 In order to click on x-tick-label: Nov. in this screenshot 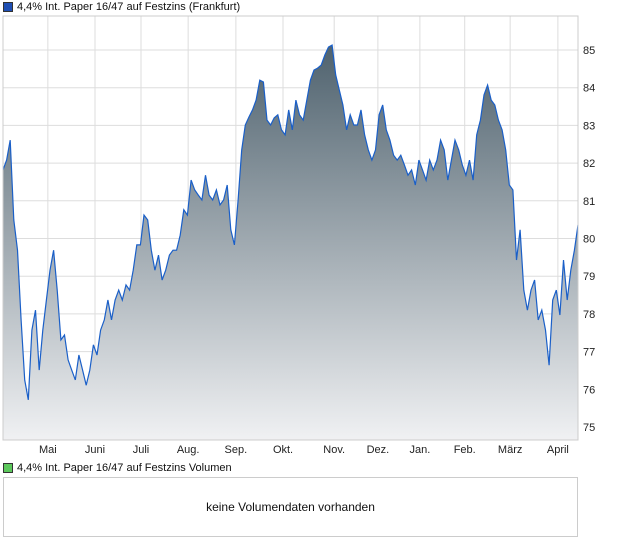, I will do `click(334, 450)`.